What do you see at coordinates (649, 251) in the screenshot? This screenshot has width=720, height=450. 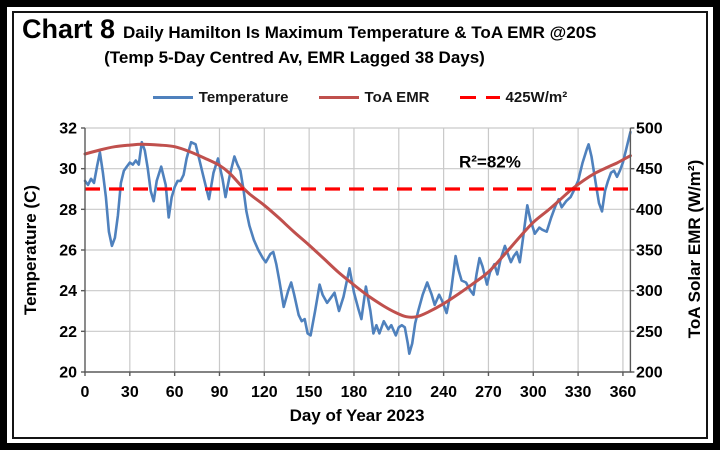 I see `y-right-tick-label-350: 350` at bounding box center [649, 251].